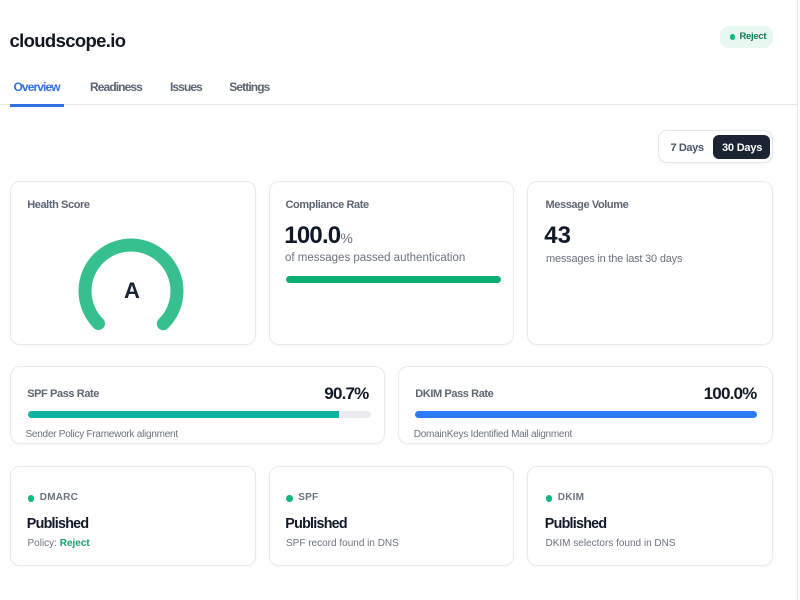 The height and width of the screenshot is (600, 800). What do you see at coordinates (132, 290) in the screenshot?
I see `svg-text: A` at bounding box center [132, 290].